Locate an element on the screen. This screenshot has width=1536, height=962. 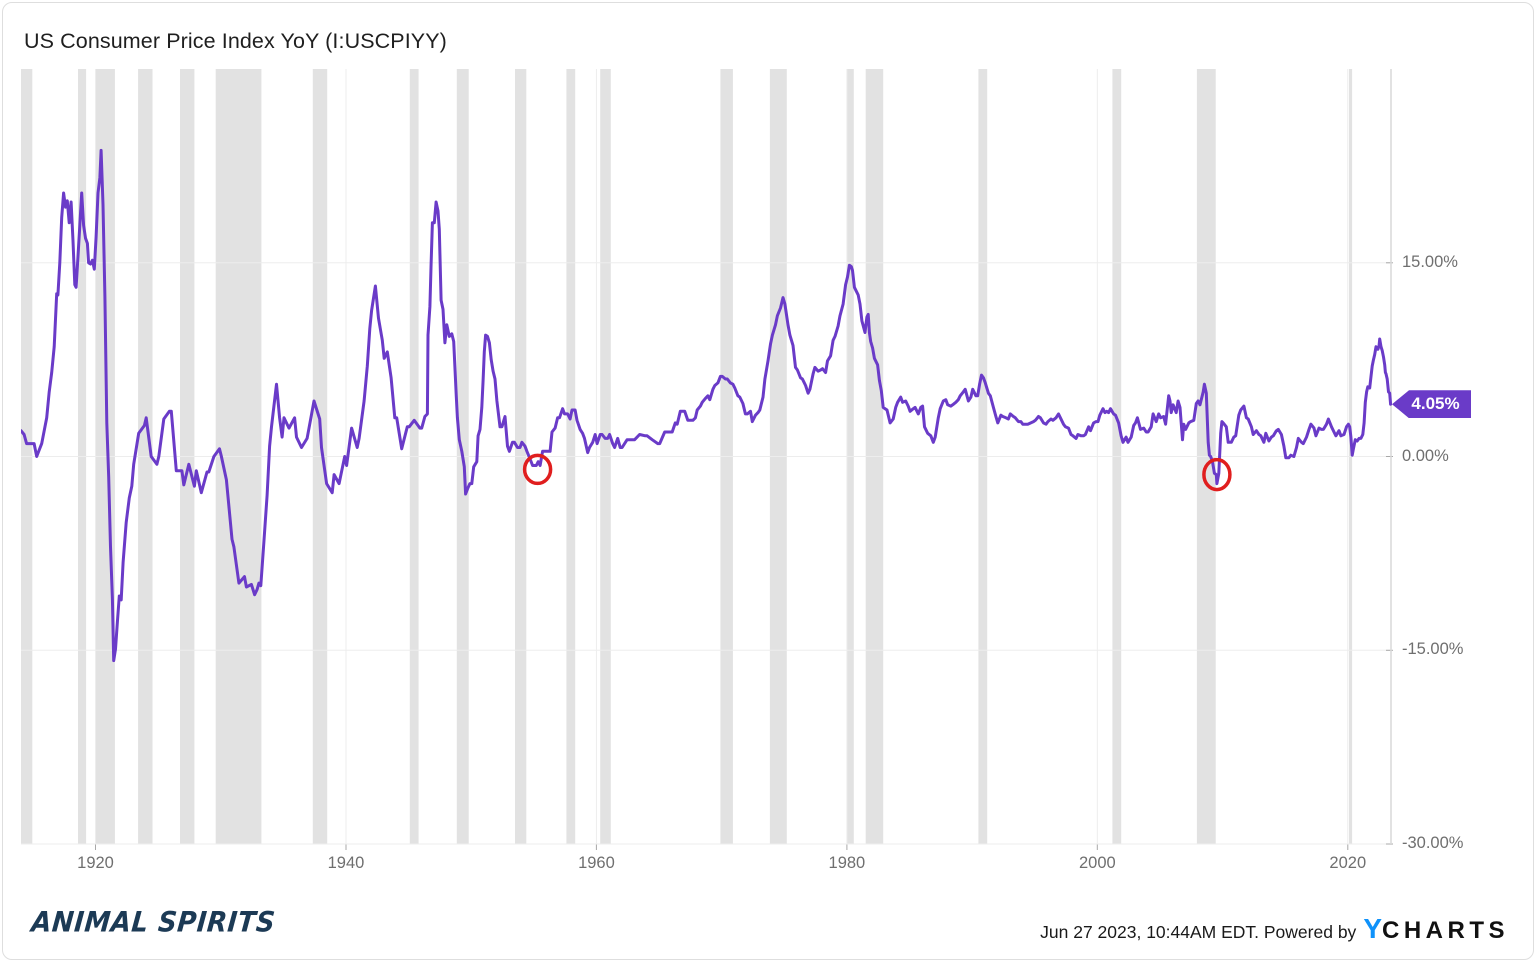
x-axis-label: 2020 is located at coordinates (1348, 863).